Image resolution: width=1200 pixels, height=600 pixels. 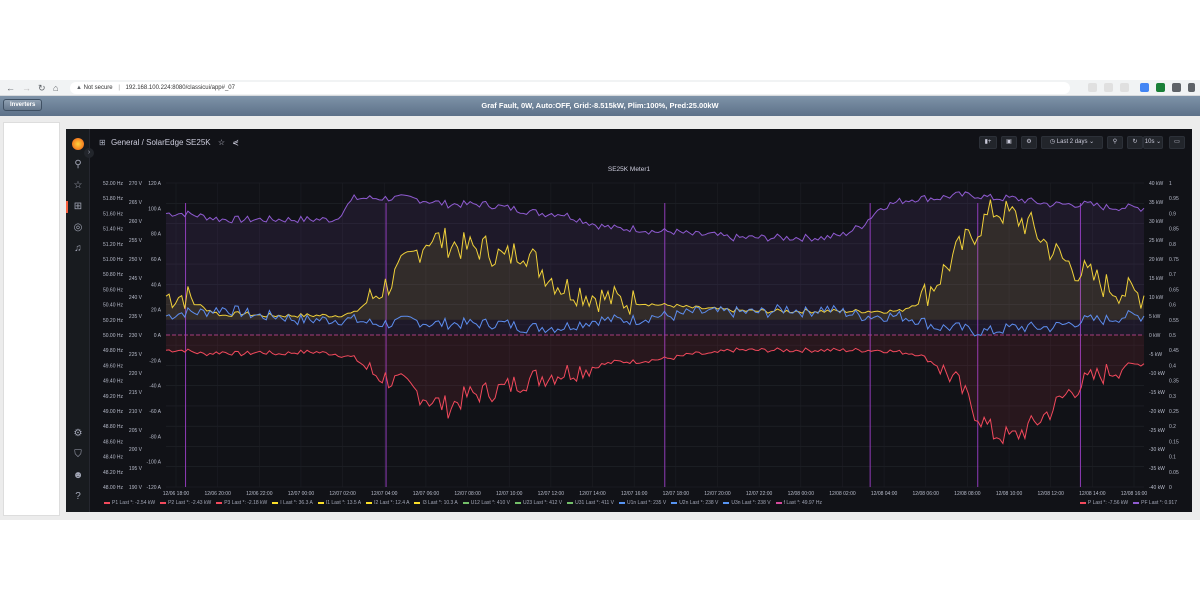 I want to click on x-tick-9: 12/07 12:00, so click(x=551, y=494).